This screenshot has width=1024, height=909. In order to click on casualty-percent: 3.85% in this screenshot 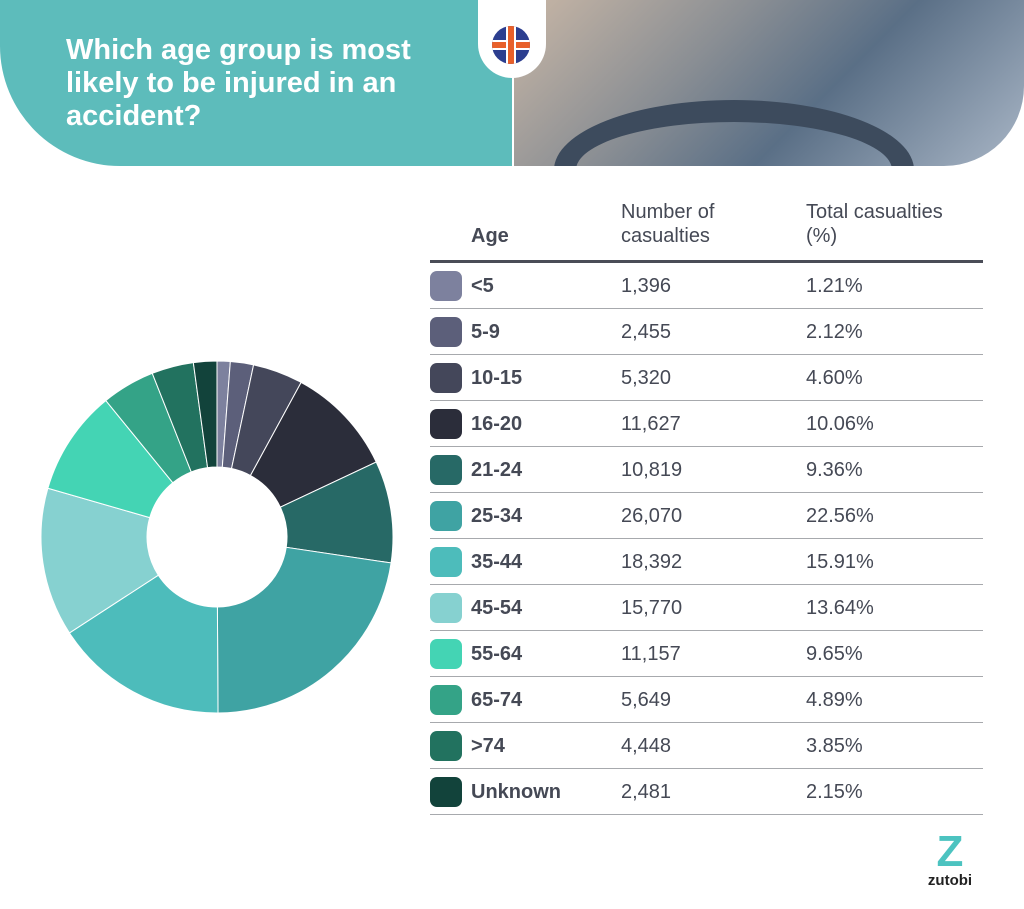, I will do `click(834, 746)`.